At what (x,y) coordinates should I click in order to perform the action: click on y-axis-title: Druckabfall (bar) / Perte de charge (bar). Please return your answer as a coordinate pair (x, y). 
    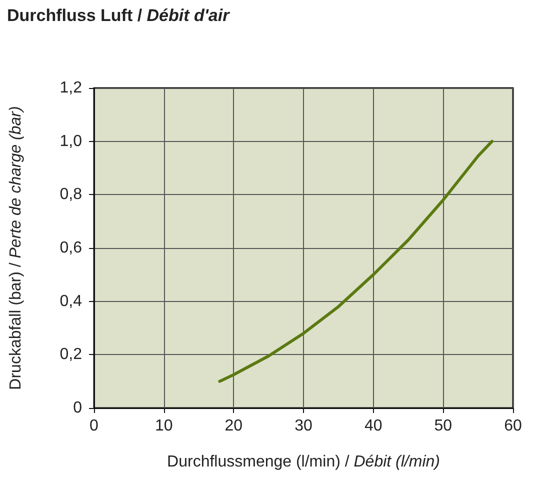
    Looking at the image, I should click on (16, 248).